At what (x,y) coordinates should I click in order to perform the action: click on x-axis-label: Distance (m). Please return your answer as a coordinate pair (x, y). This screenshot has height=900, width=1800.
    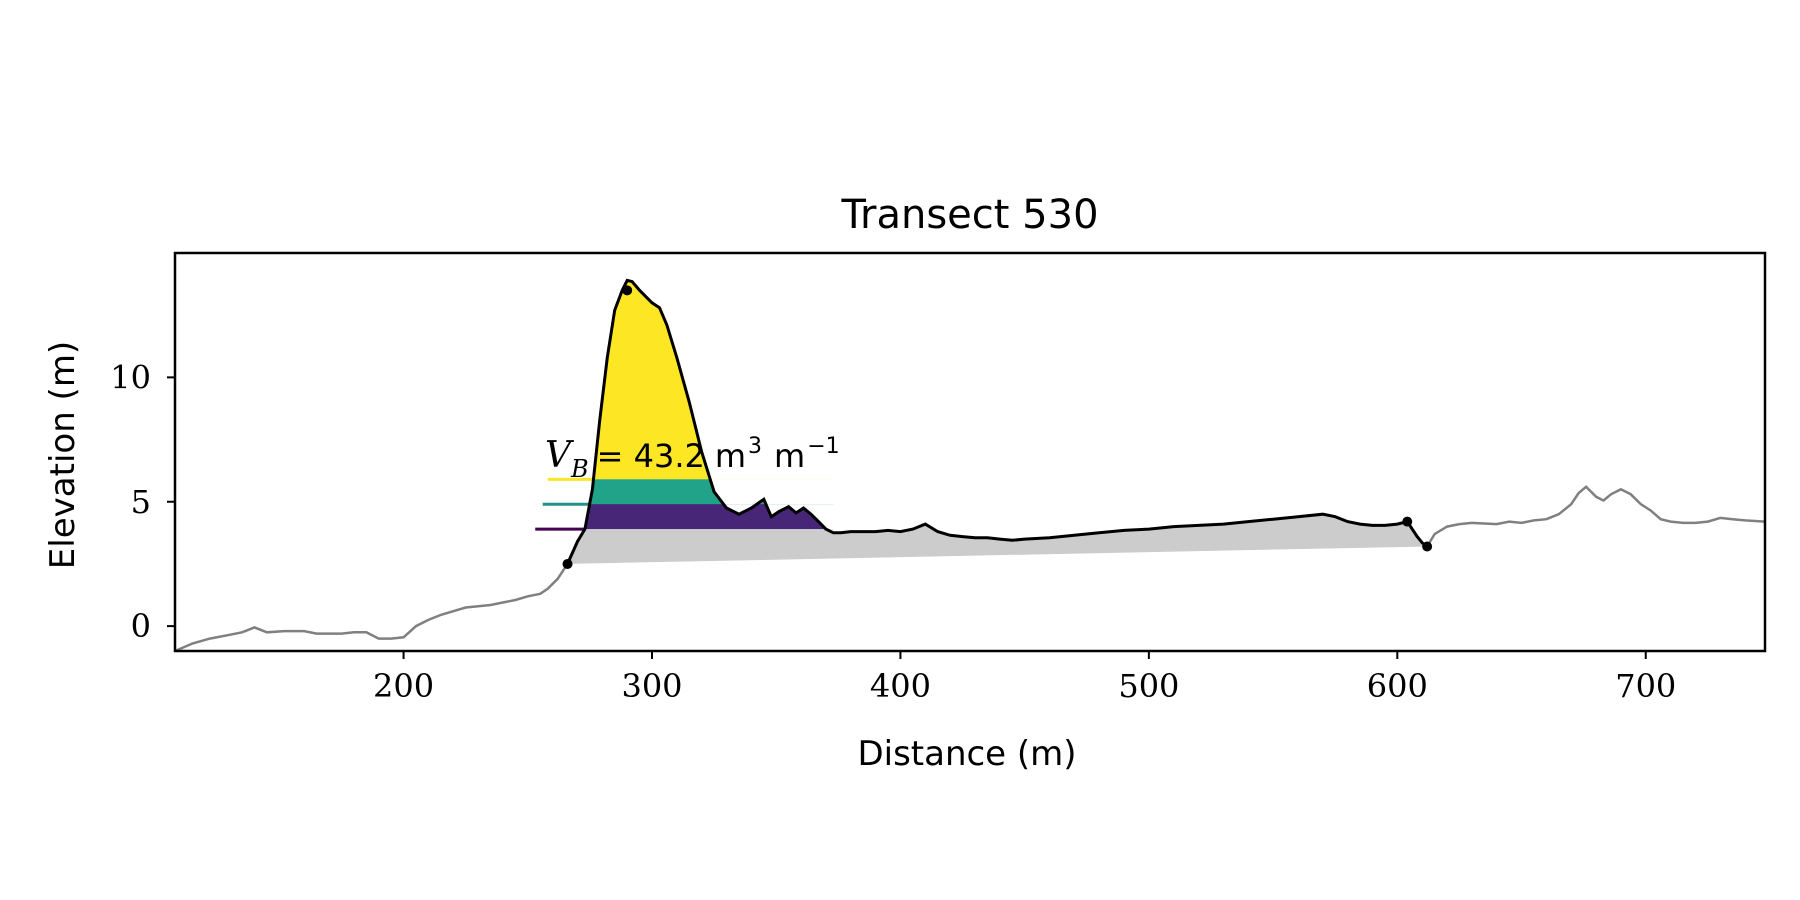
    Looking at the image, I should click on (966, 754).